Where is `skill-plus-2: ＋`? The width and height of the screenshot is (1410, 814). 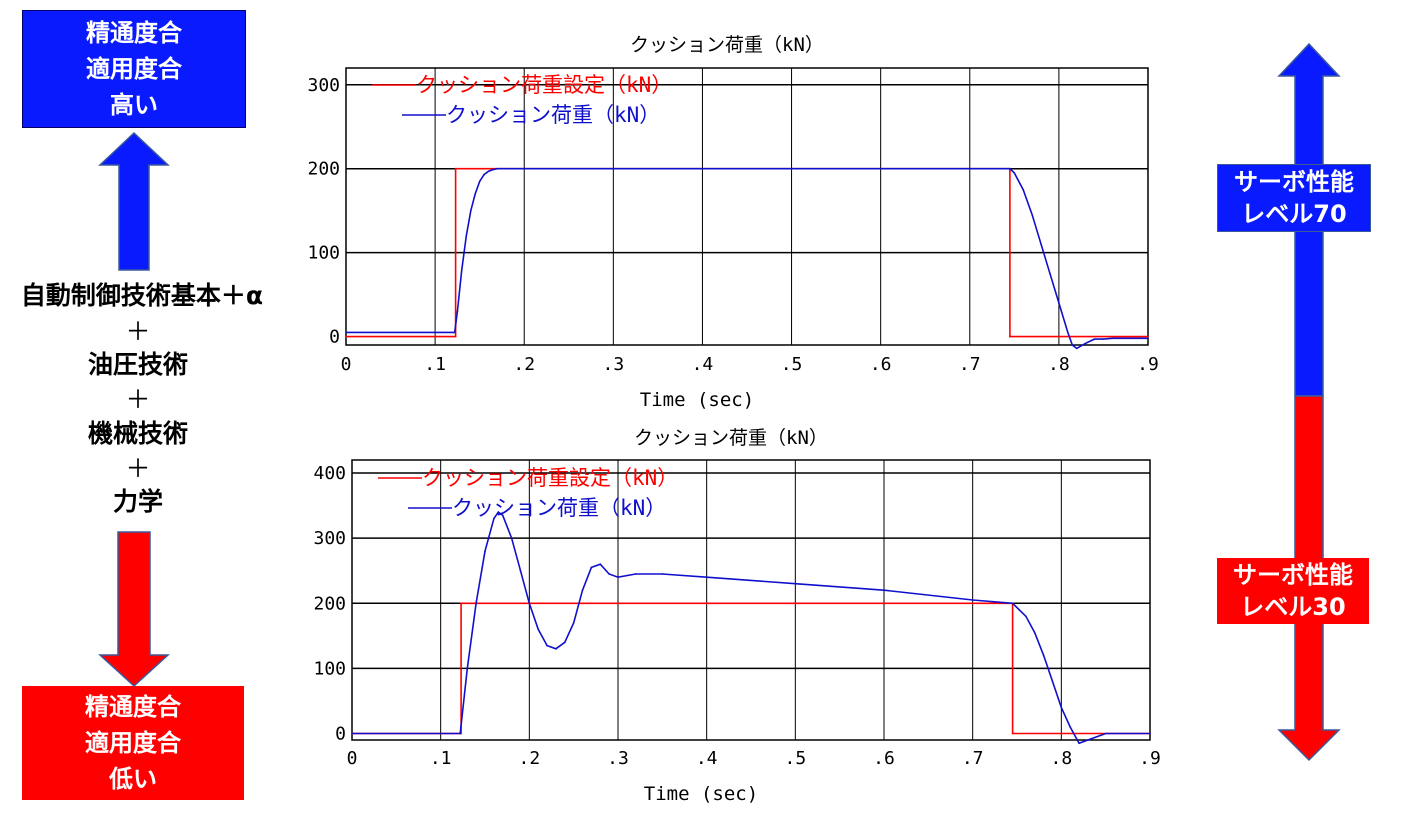 skill-plus-2: ＋ is located at coordinates (138, 399).